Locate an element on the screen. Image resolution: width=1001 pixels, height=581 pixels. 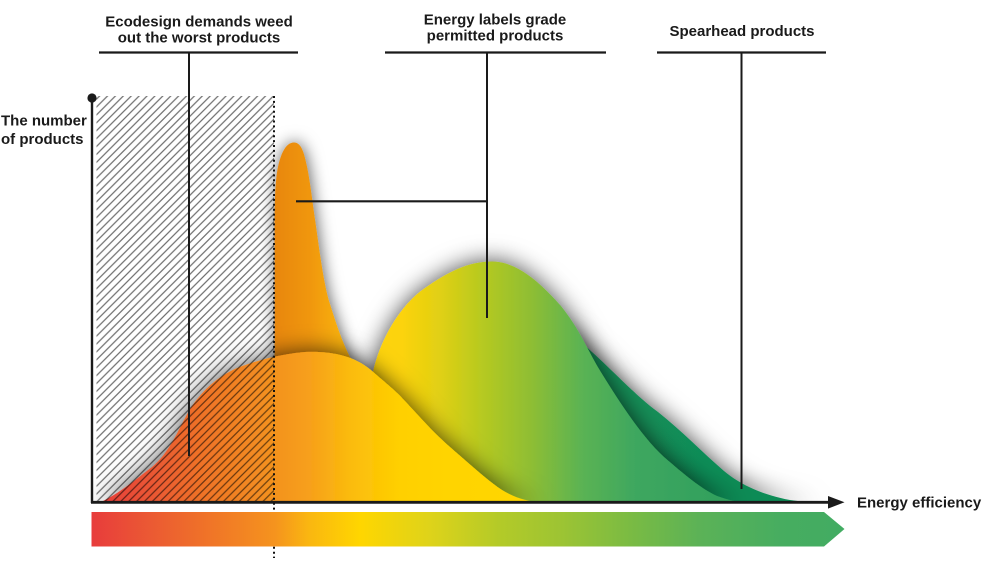
svg-text: permitted products is located at coordinates (495, 36).